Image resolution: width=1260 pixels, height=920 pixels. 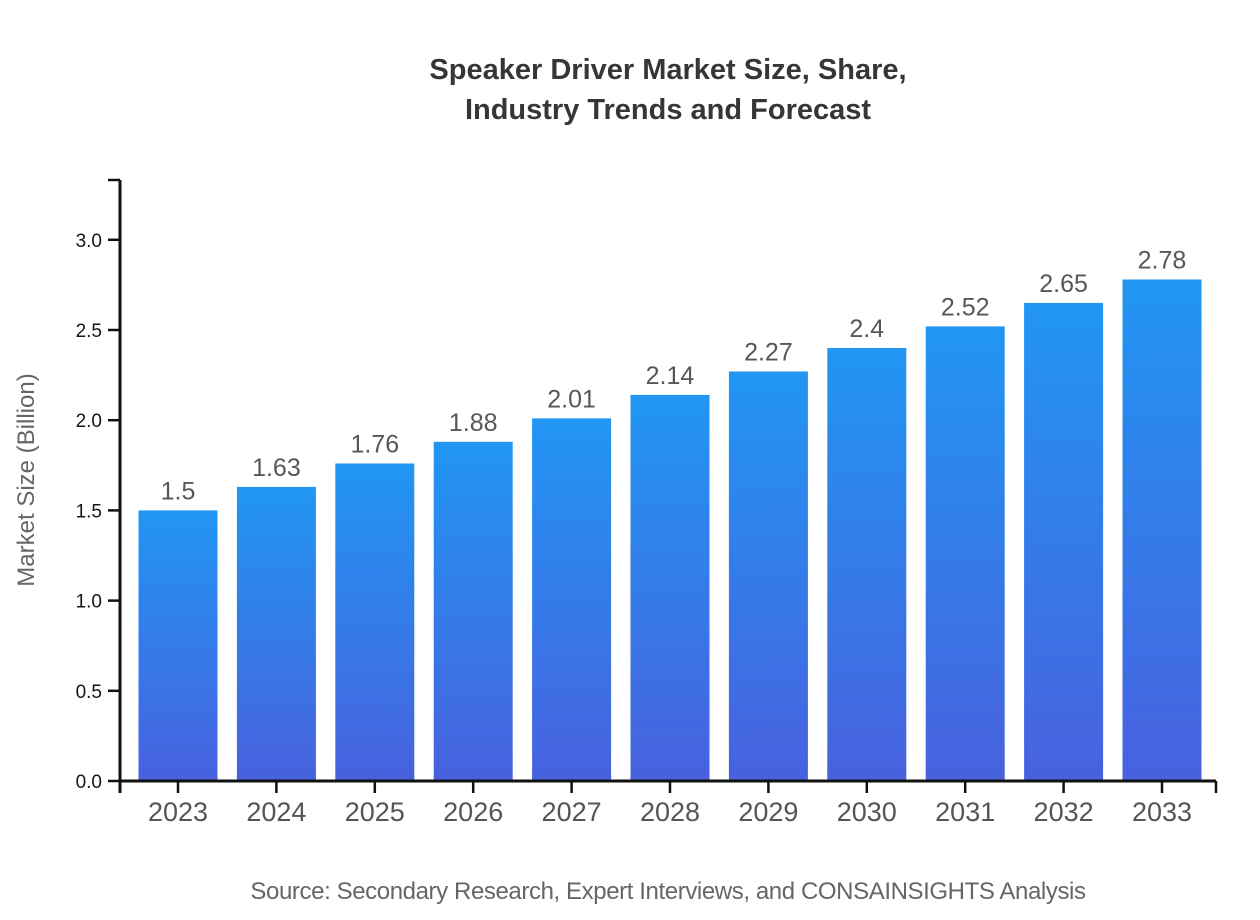 What do you see at coordinates (572, 812) in the screenshot?
I see `x-tick-label: 2027` at bounding box center [572, 812].